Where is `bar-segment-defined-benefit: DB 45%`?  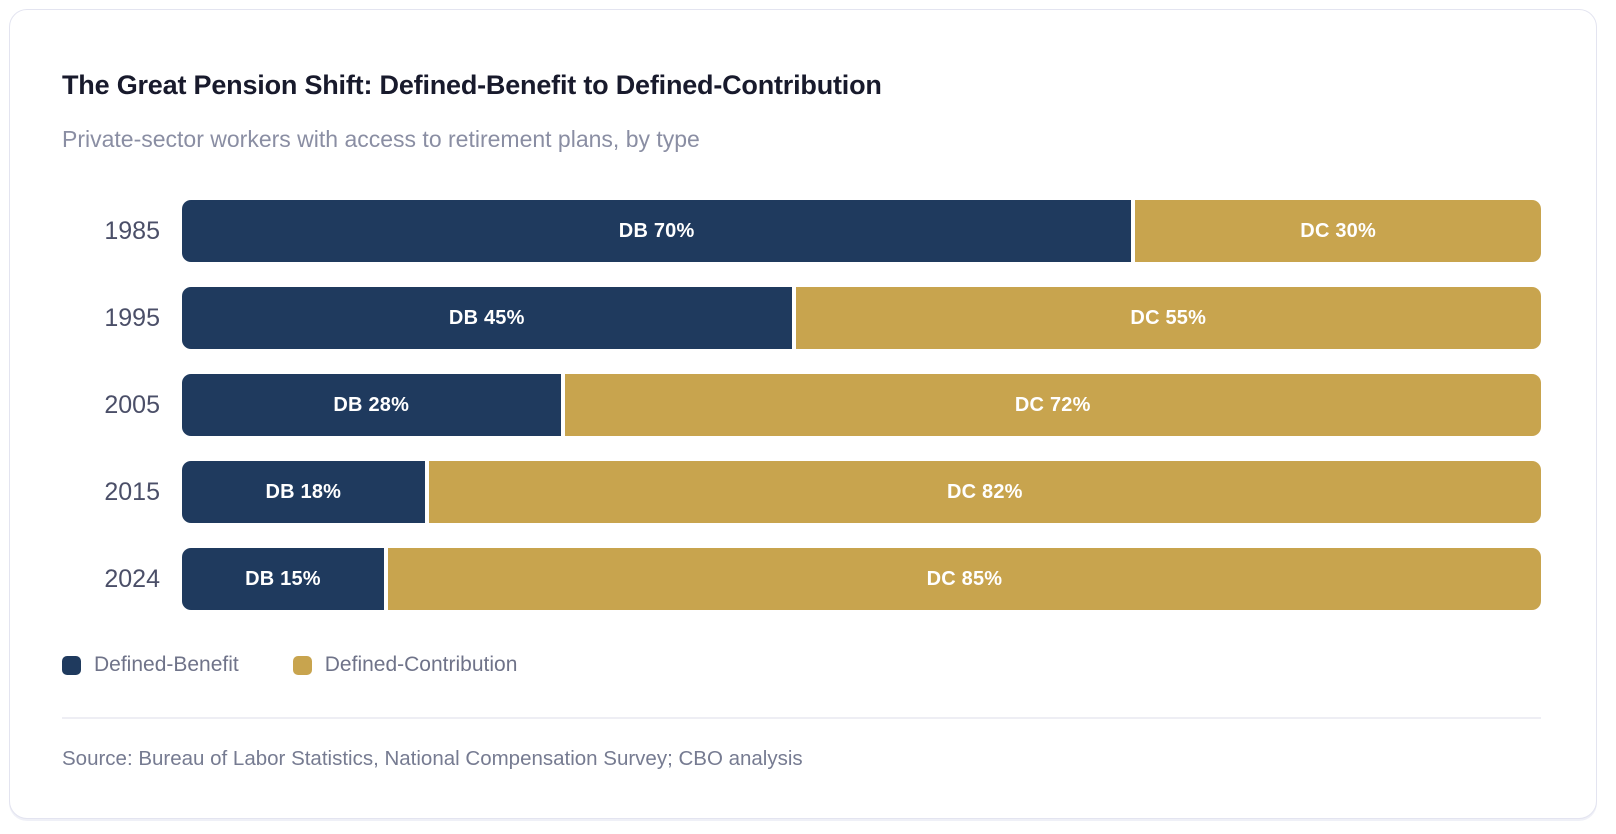
bar-segment-defined-benefit: DB 45% is located at coordinates (487, 318).